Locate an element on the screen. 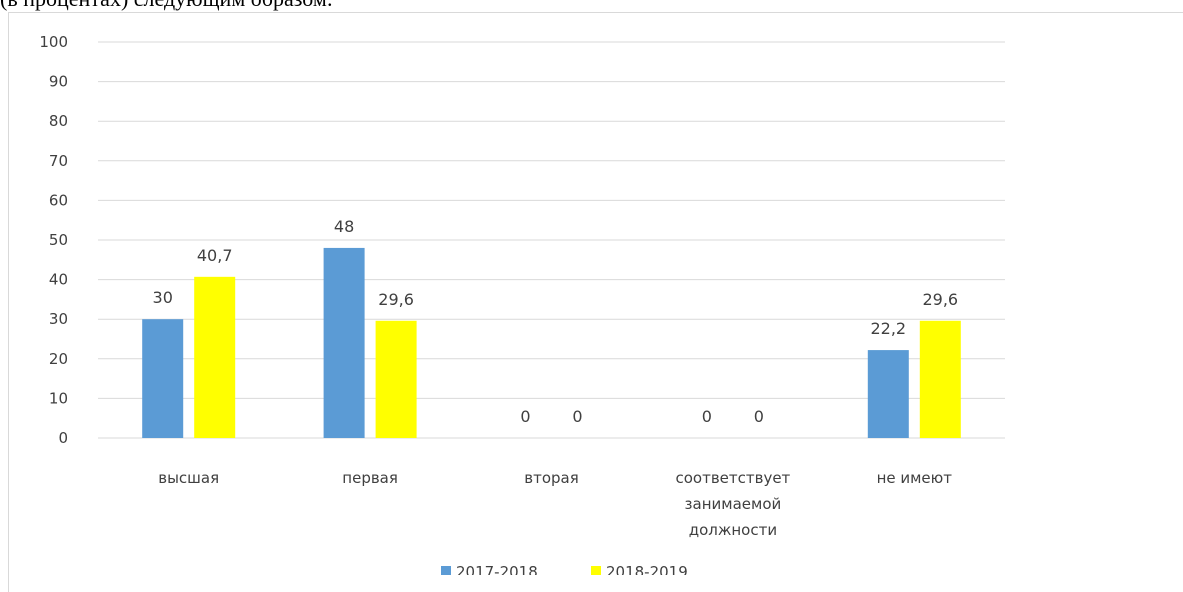  category-label: высшая is located at coordinates (188, 478).